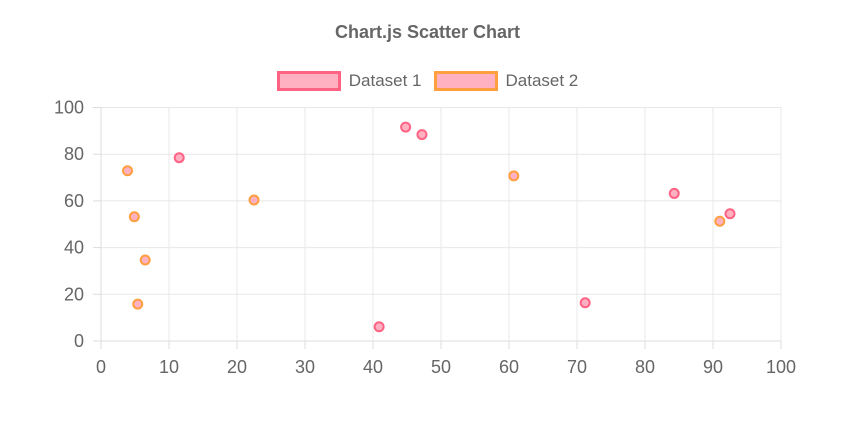 This screenshot has height=435, width=855. Describe the element at coordinates (645, 367) in the screenshot. I see `x-tick-label: 80` at that location.